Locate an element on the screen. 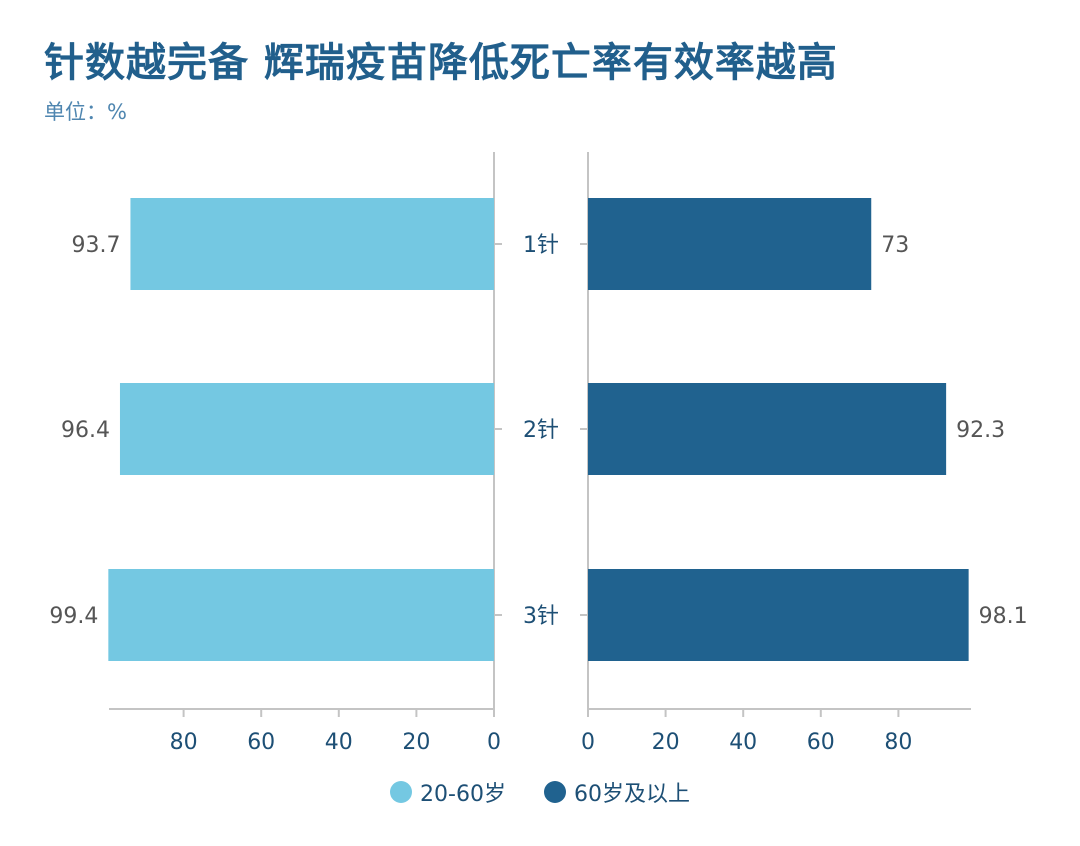 This screenshot has width=1080, height=846. legend-label-series-2: 60岁及以上 is located at coordinates (631, 794).